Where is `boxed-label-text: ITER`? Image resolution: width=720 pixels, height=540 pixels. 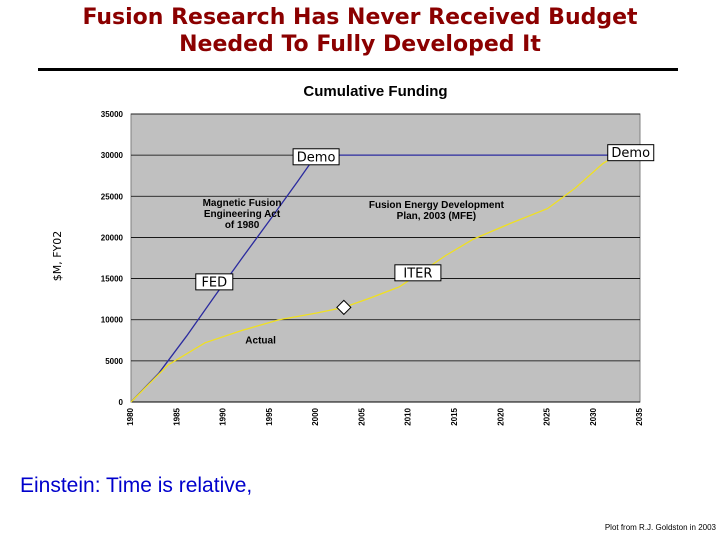
boxed-label-text: ITER is located at coordinates (417, 273).